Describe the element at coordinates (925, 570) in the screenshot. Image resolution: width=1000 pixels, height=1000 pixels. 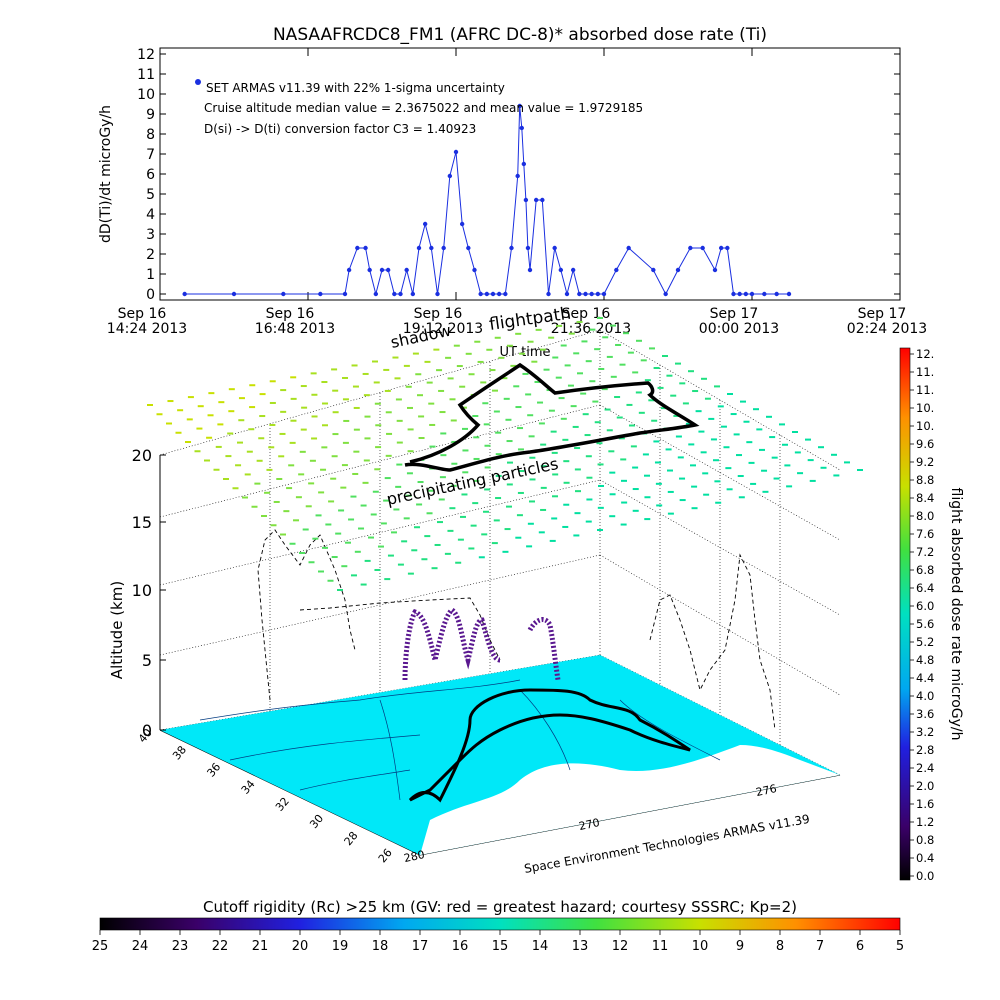
I see `dose-colorbar-tick-label: 6.8` at that location.